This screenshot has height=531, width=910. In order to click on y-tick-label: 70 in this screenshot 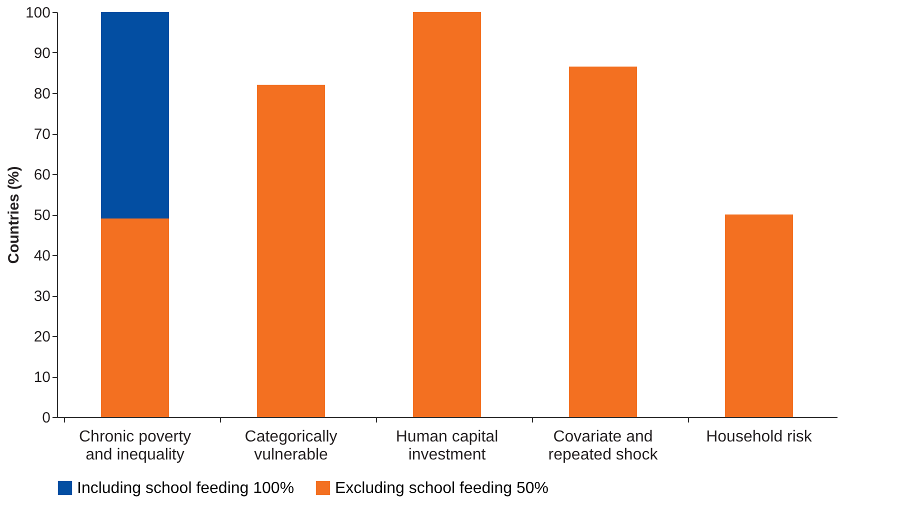, I will do `click(42, 134)`.